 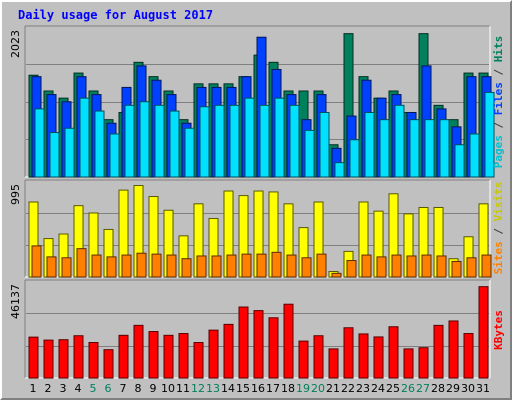 I want to click on legend-item-kbytes: KBytes, so click(x=498, y=330).